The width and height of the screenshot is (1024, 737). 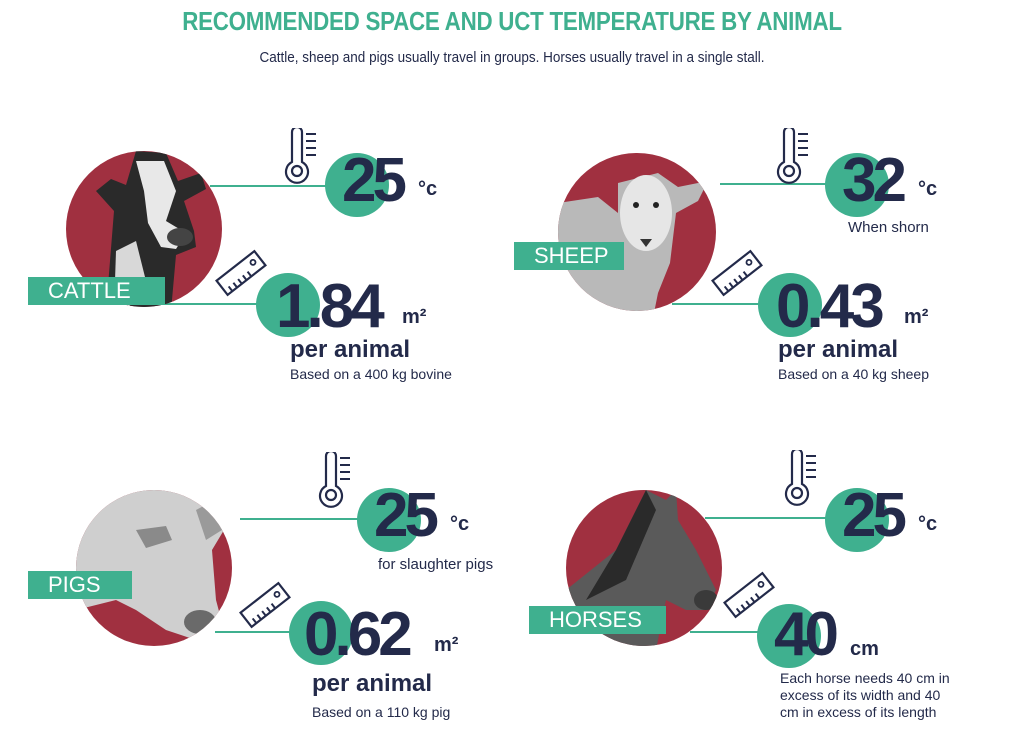 What do you see at coordinates (775, 184) in the screenshot?
I see `sheep-temp-connector` at bounding box center [775, 184].